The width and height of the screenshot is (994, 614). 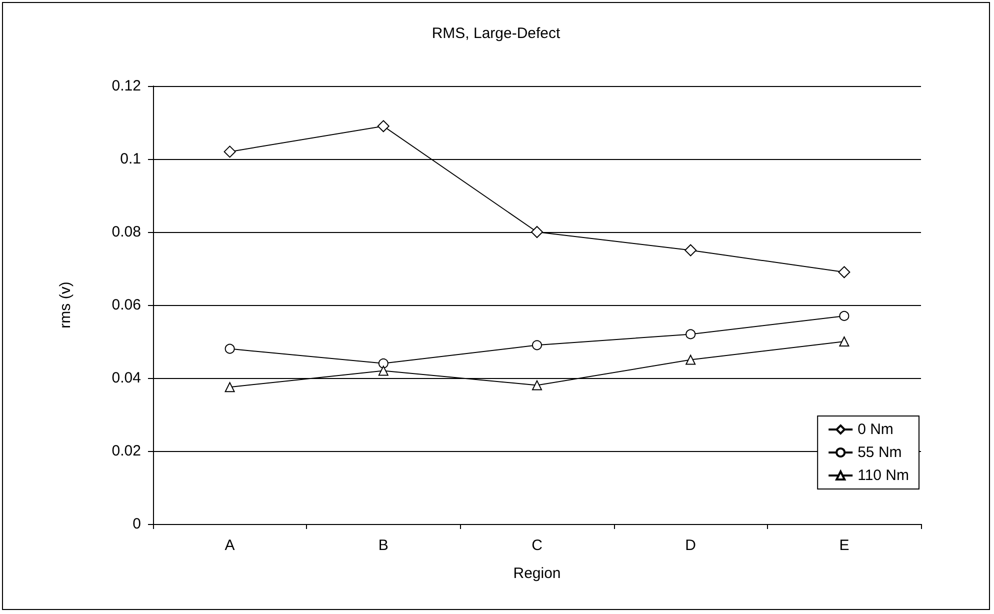 I want to click on y-tick-label: 0, so click(x=136, y=524).